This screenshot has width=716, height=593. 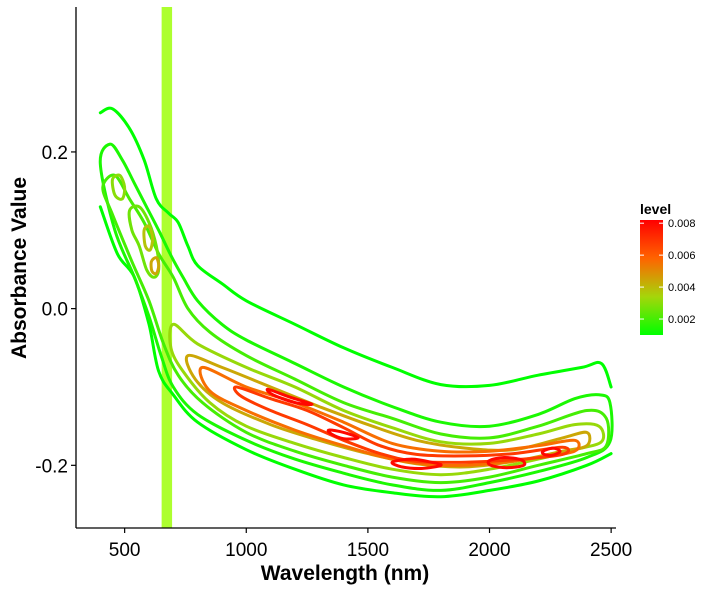 What do you see at coordinates (368, 550) in the screenshot?
I see `x-tick-label: 1500` at bounding box center [368, 550].